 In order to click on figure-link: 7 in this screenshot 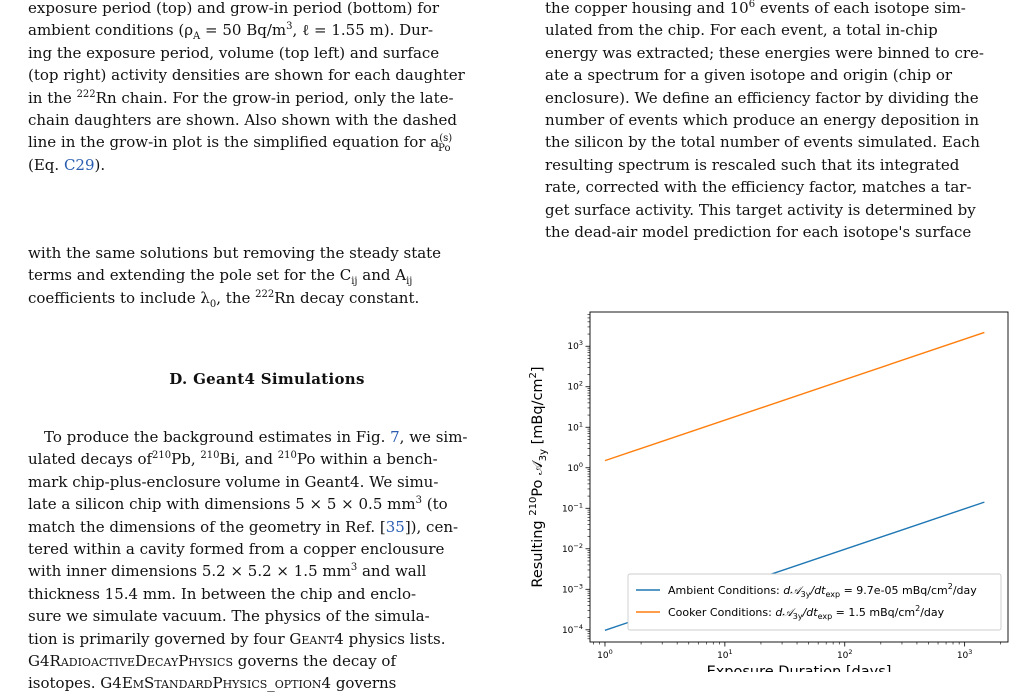, I will do `click(395, 437)`.